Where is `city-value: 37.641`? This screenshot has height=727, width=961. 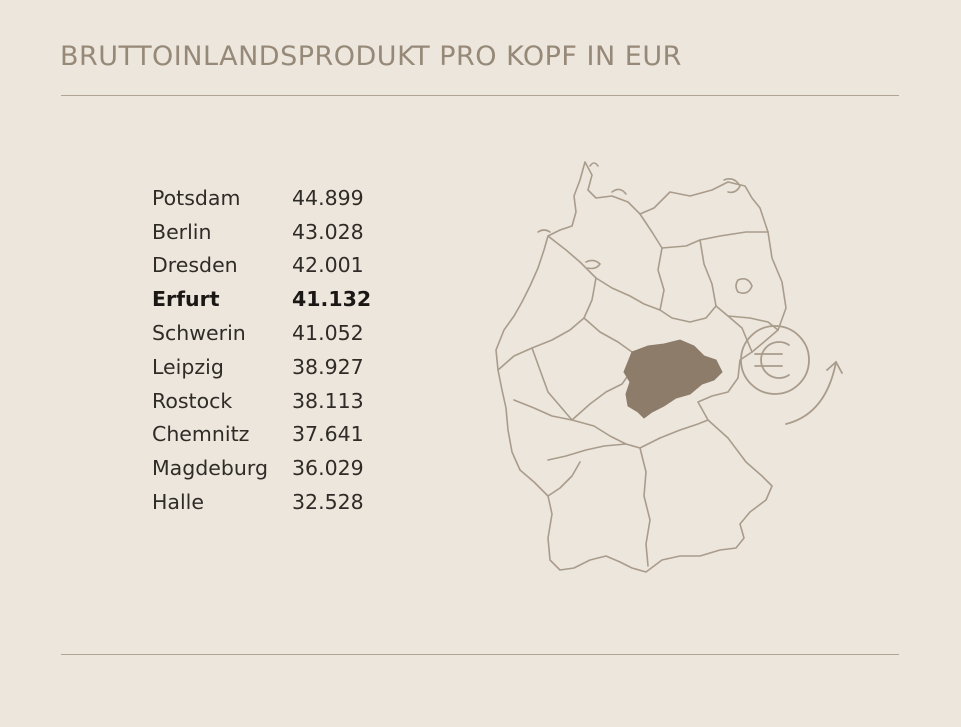
city-value: 37.641 is located at coordinates (328, 434).